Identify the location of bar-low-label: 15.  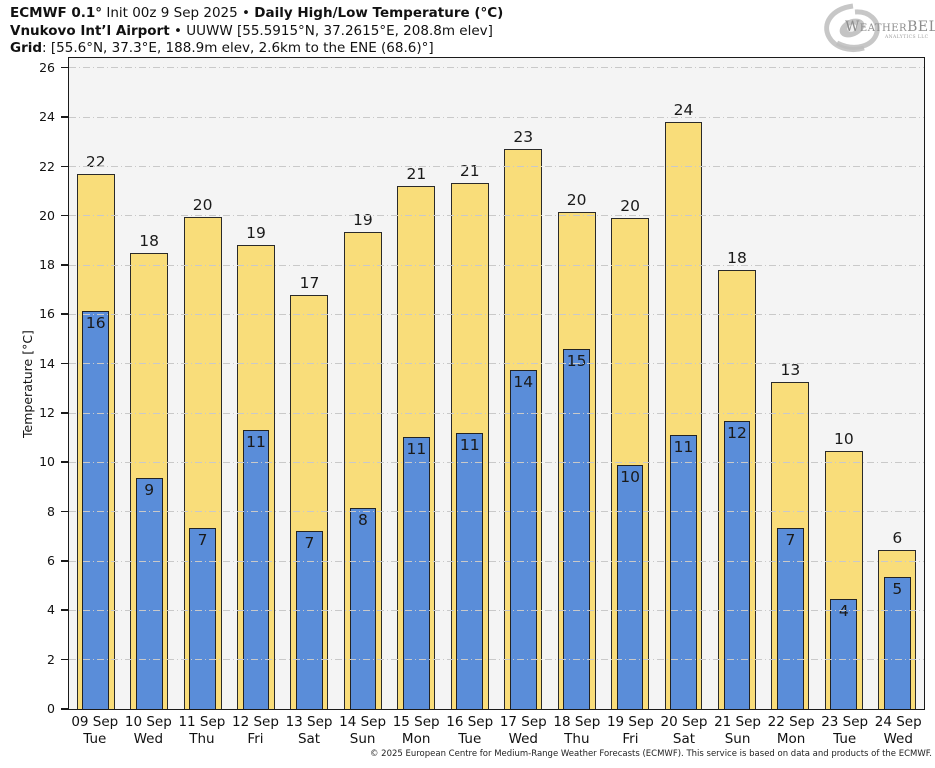
(576, 360).